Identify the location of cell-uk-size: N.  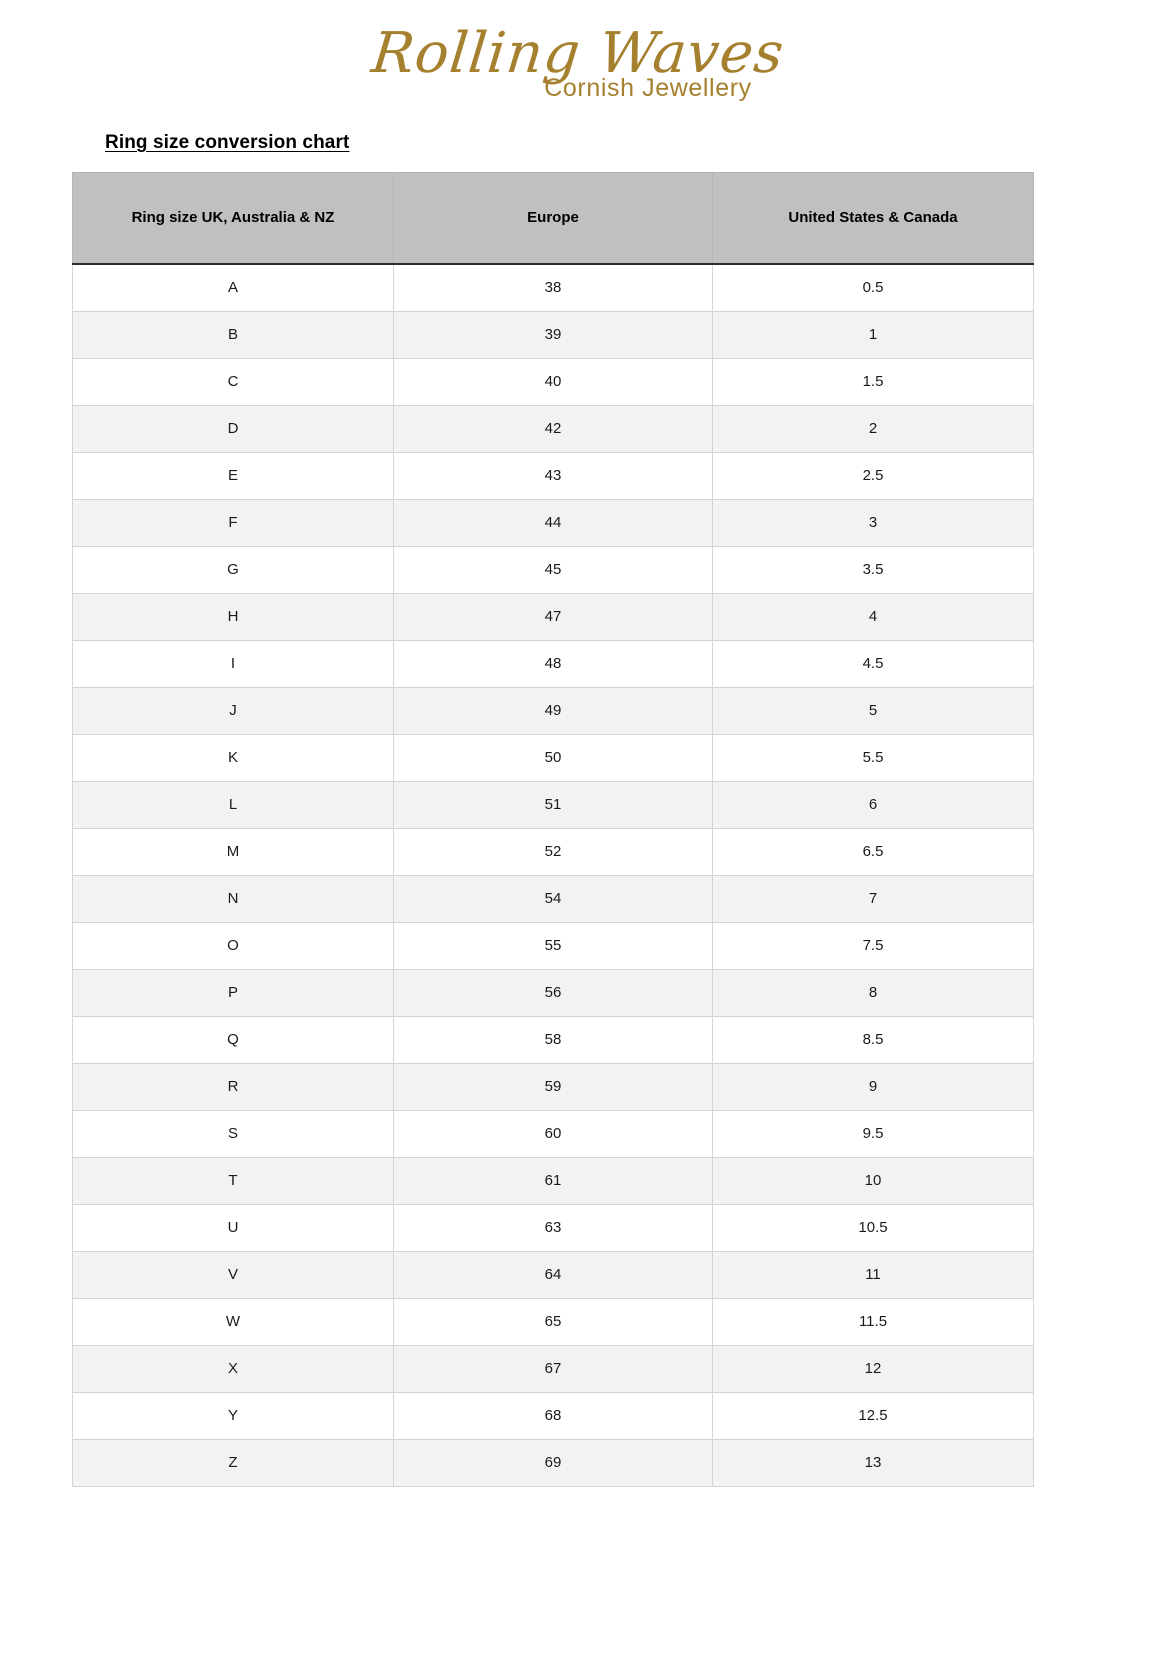
(233, 899).